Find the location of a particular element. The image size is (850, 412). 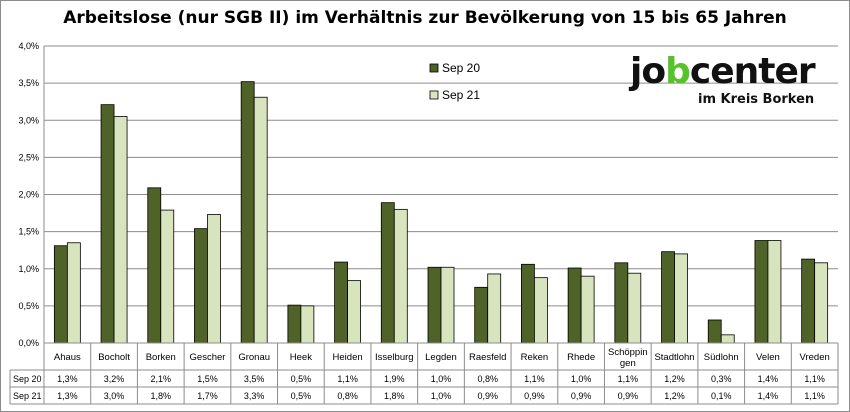

x-category-label: Südlohn is located at coordinates (721, 357).